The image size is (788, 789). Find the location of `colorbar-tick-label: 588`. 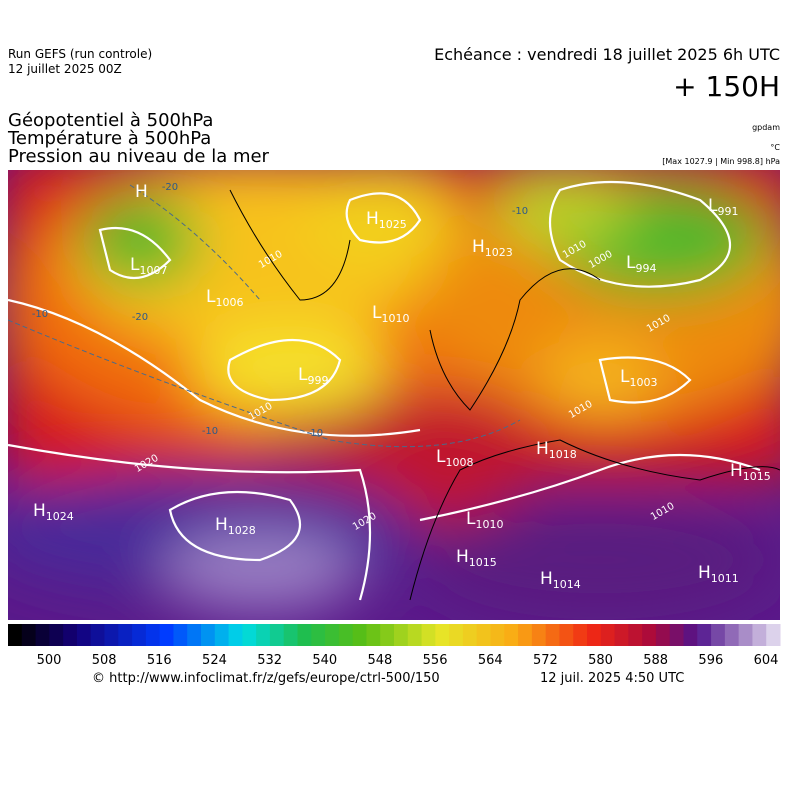

colorbar-tick-label: 588 is located at coordinates (655, 660).